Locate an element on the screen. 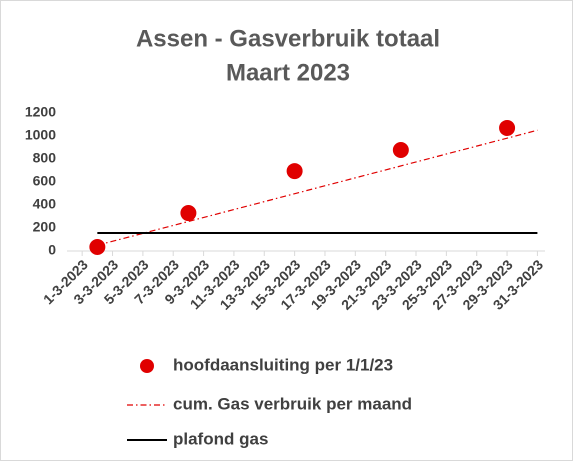 The width and height of the screenshot is (573, 461). legend-marker is located at coordinates (147, 366).